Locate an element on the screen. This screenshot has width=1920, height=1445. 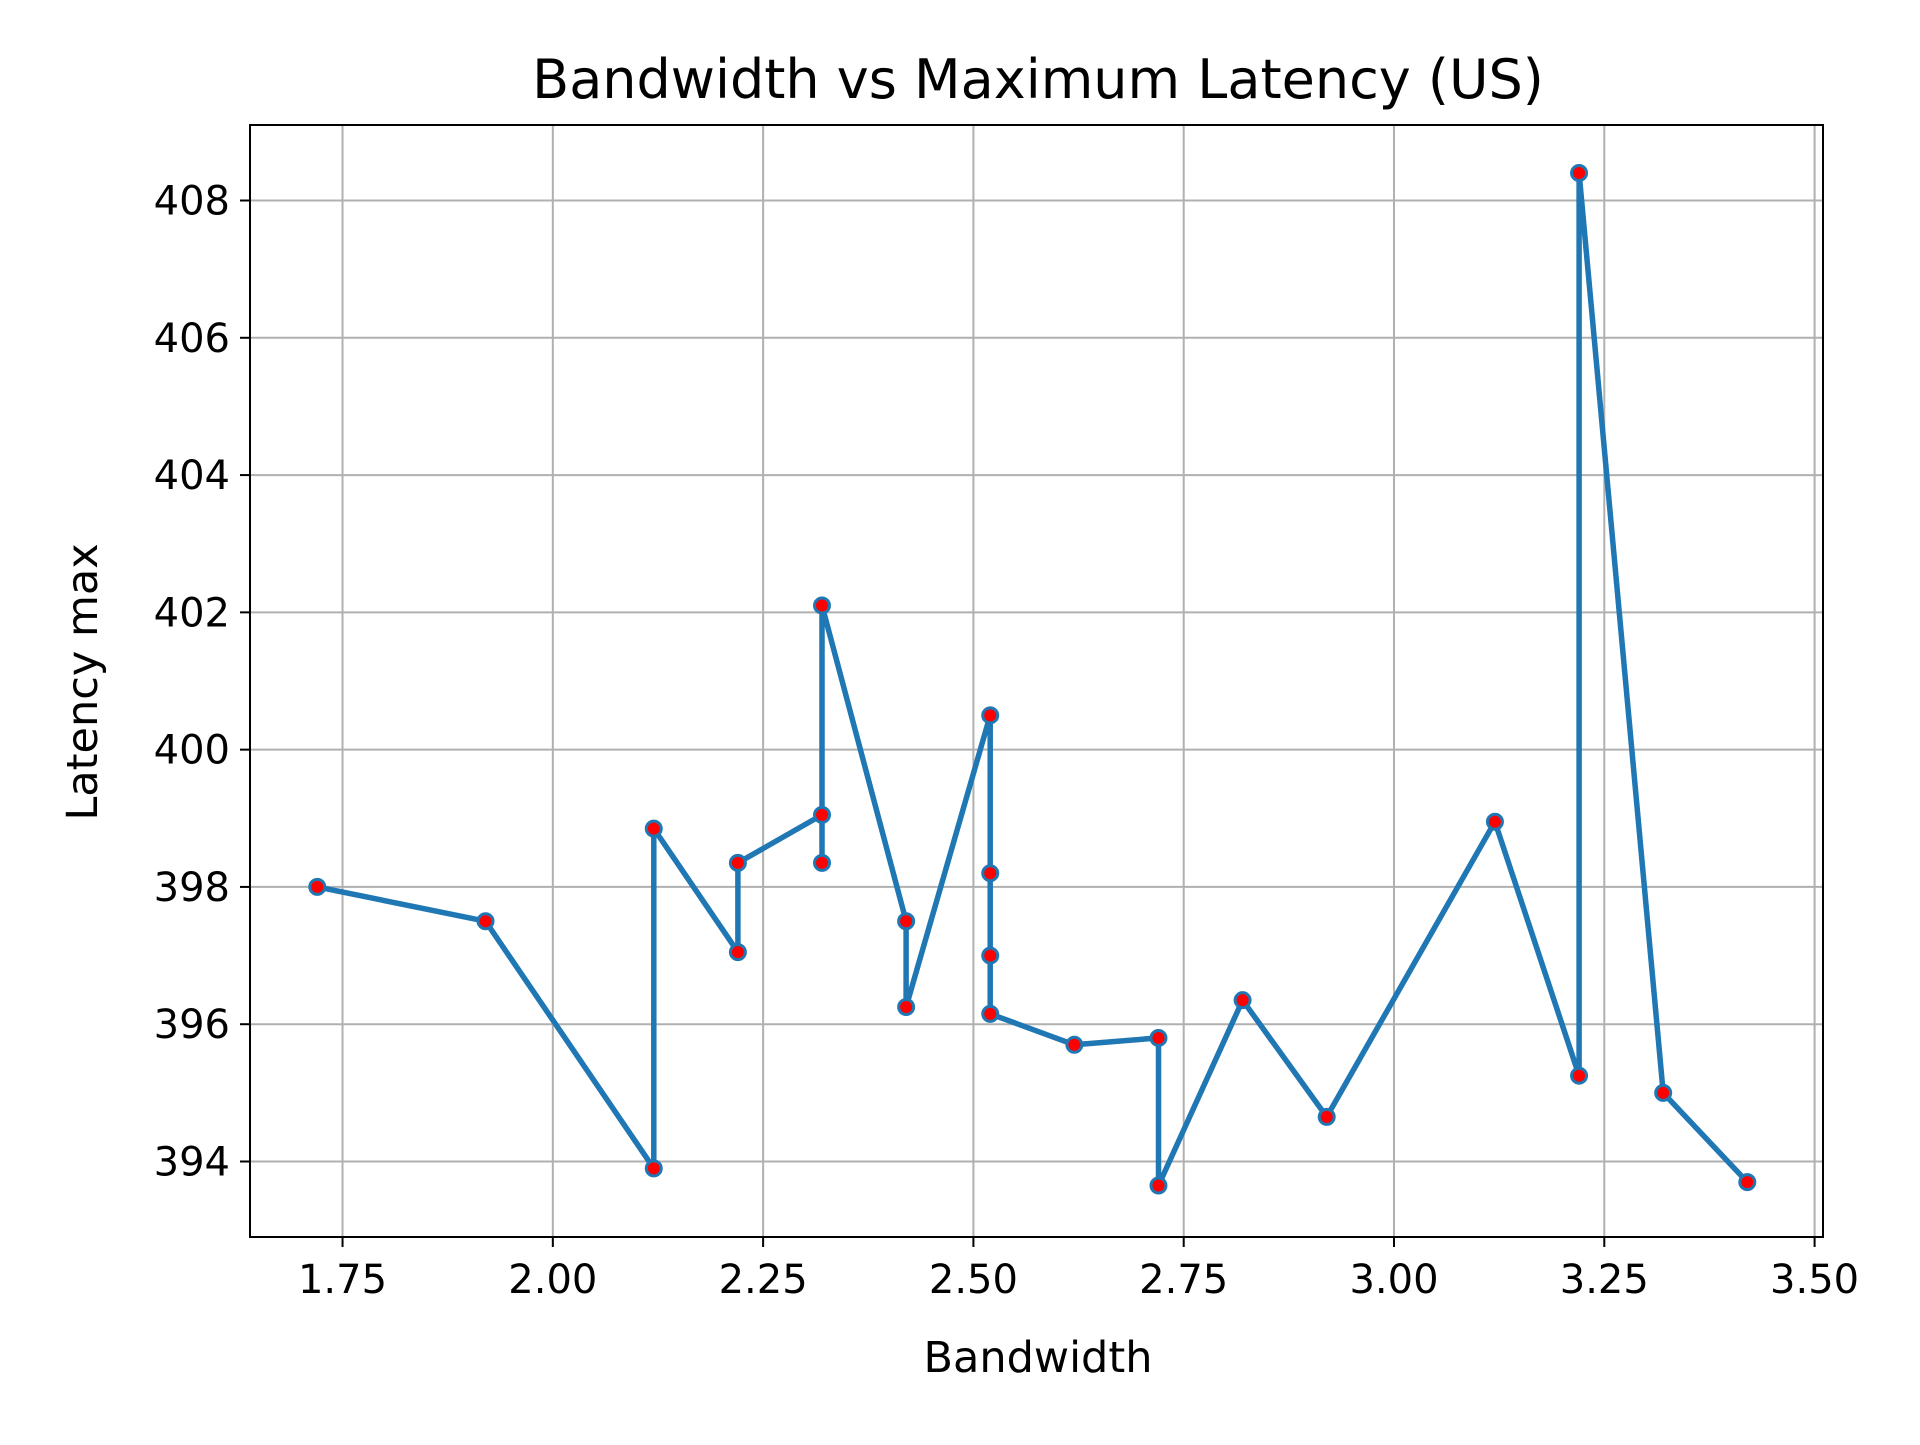
x-tick-label: 3.25 is located at coordinates (1604, 1280).